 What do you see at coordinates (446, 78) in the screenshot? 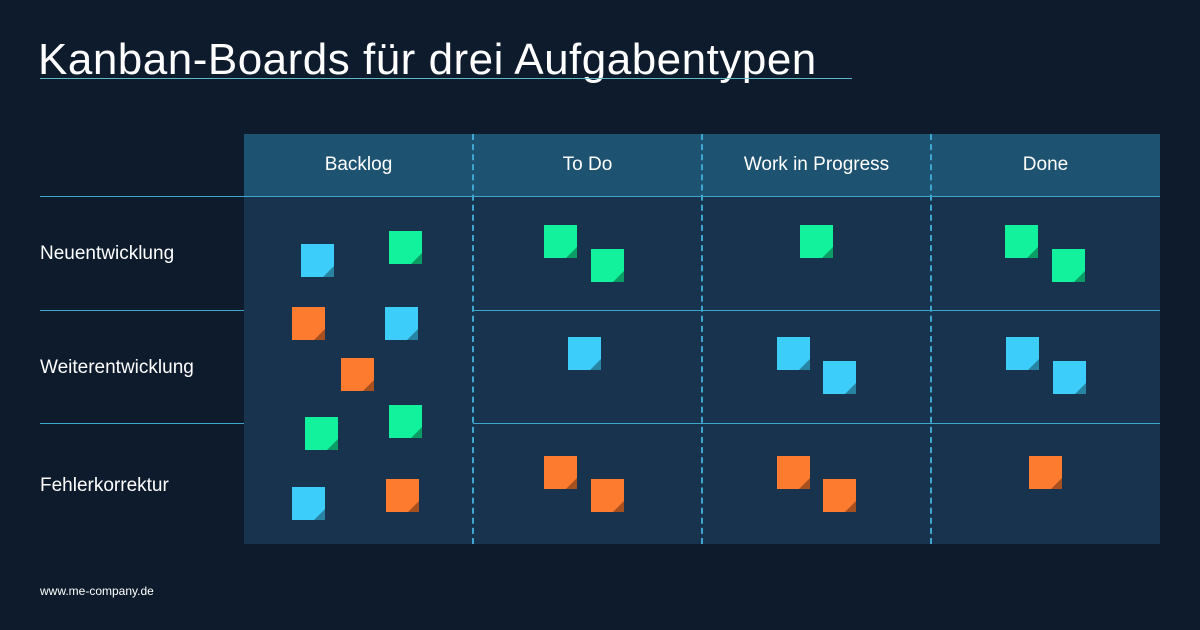
I see `title-underline` at bounding box center [446, 78].